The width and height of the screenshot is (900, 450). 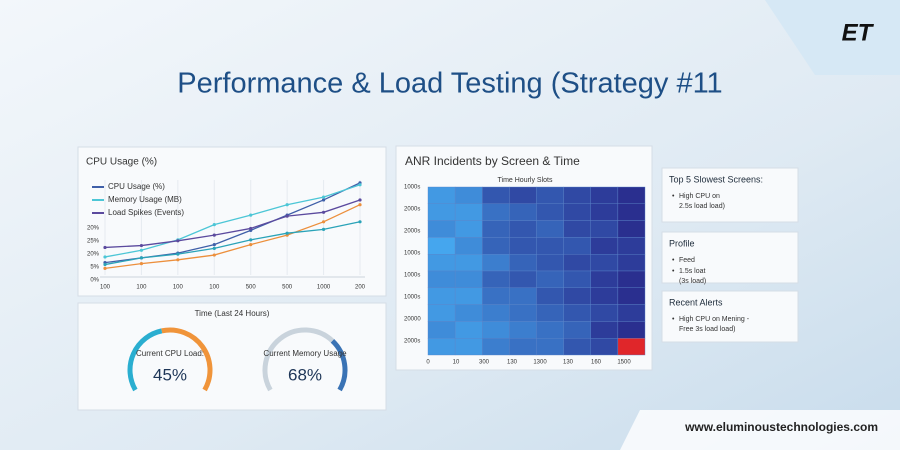 I want to click on panel-item-line: High CPU on Mening -, so click(x=714, y=319).